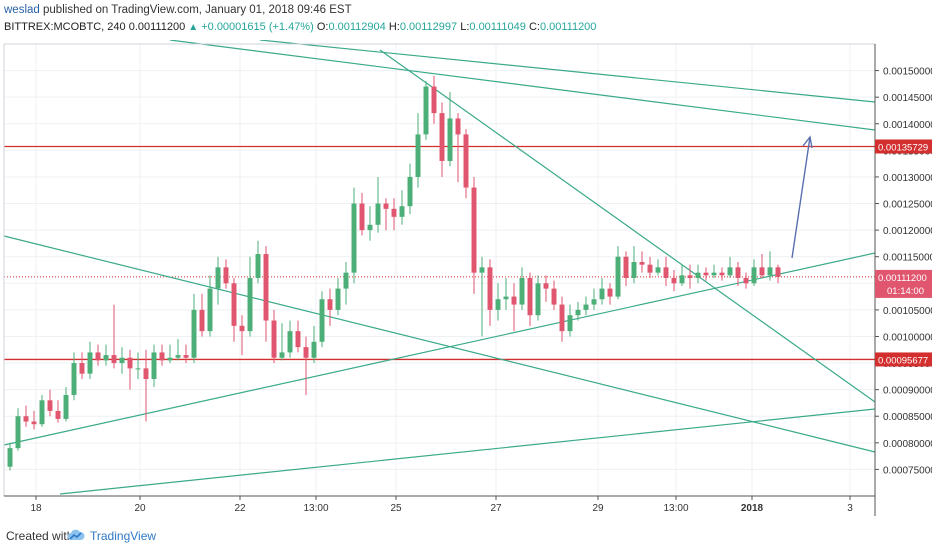 The width and height of the screenshot is (932, 550). Describe the element at coordinates (396, 508) in the screenshot. I see `x-tick-label: 25` at that location.